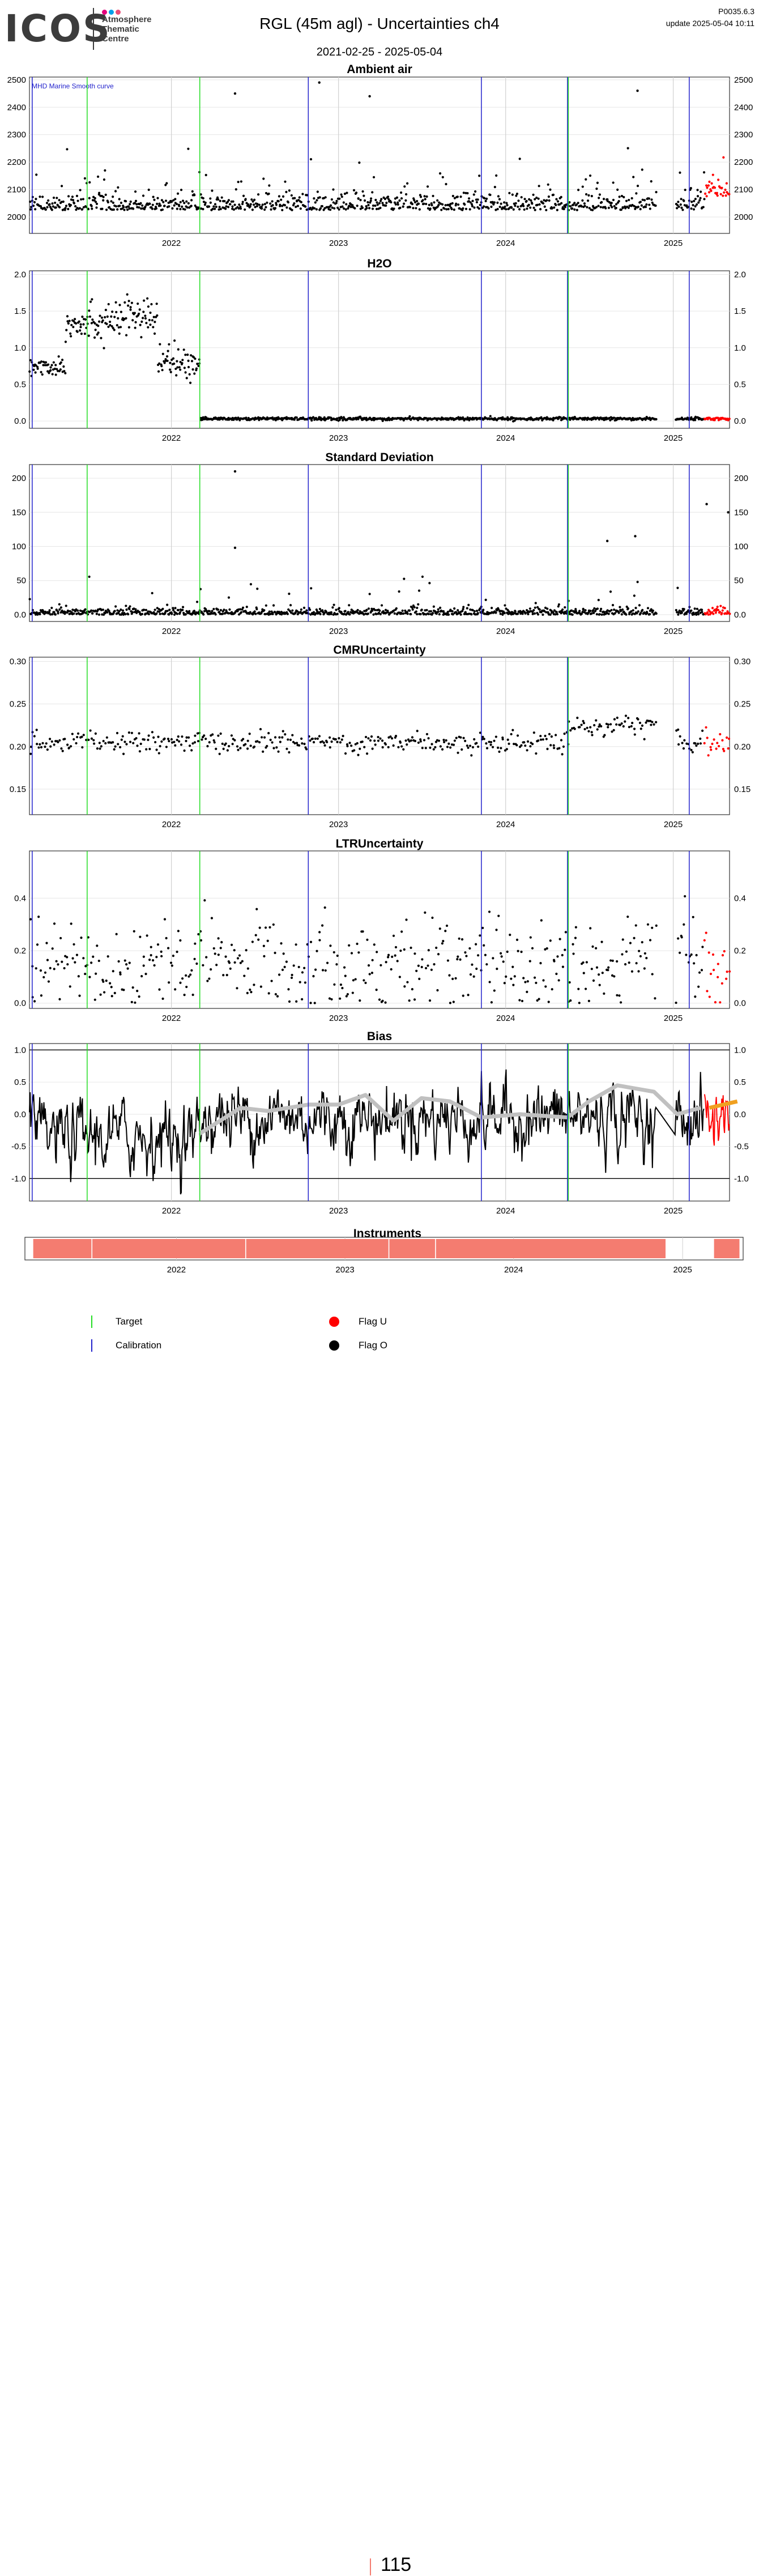  I want to click on y-tick-label-left: 2500, so click(16, 80).